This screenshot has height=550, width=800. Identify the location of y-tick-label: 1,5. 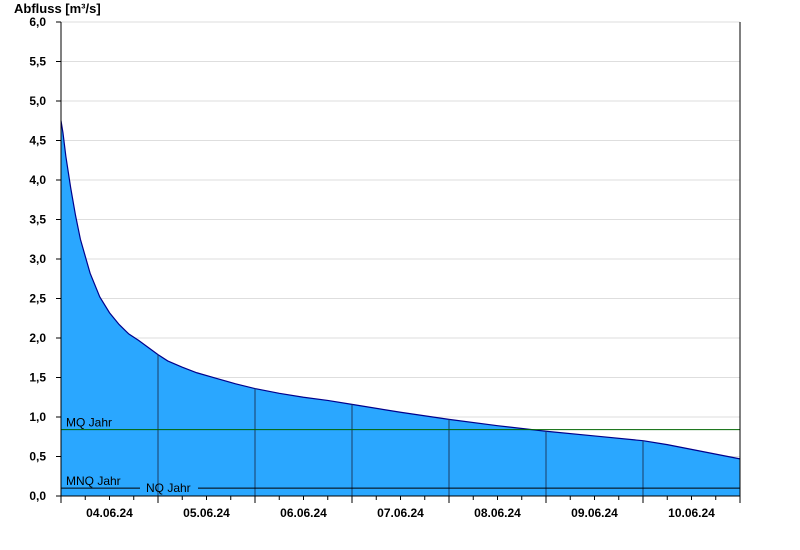
(37, 378).